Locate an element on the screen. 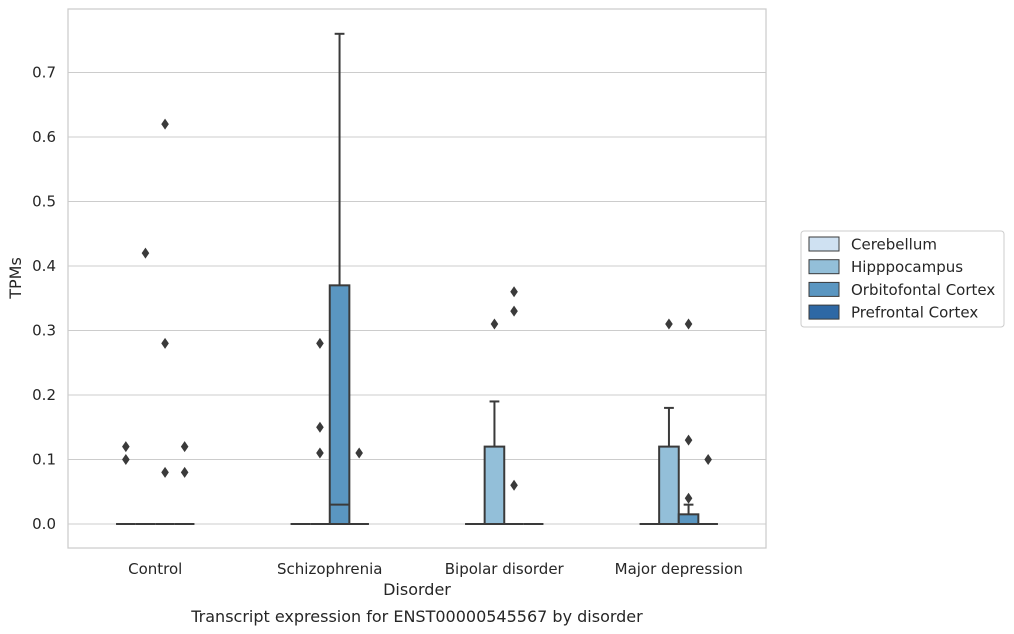 The image size is (1014, 634). x-axis-title: Disorder is located at coordinates (417, 589).